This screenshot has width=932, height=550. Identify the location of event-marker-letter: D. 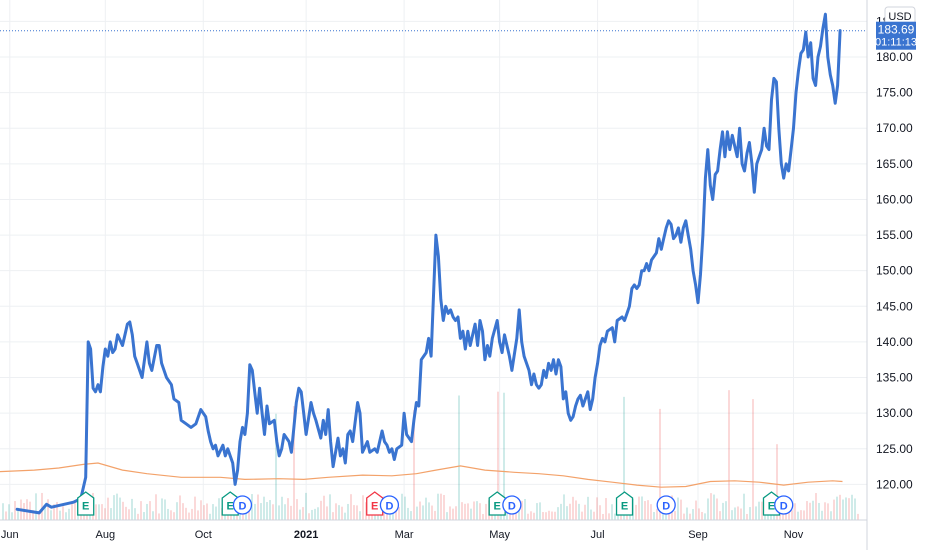
(242, 507).